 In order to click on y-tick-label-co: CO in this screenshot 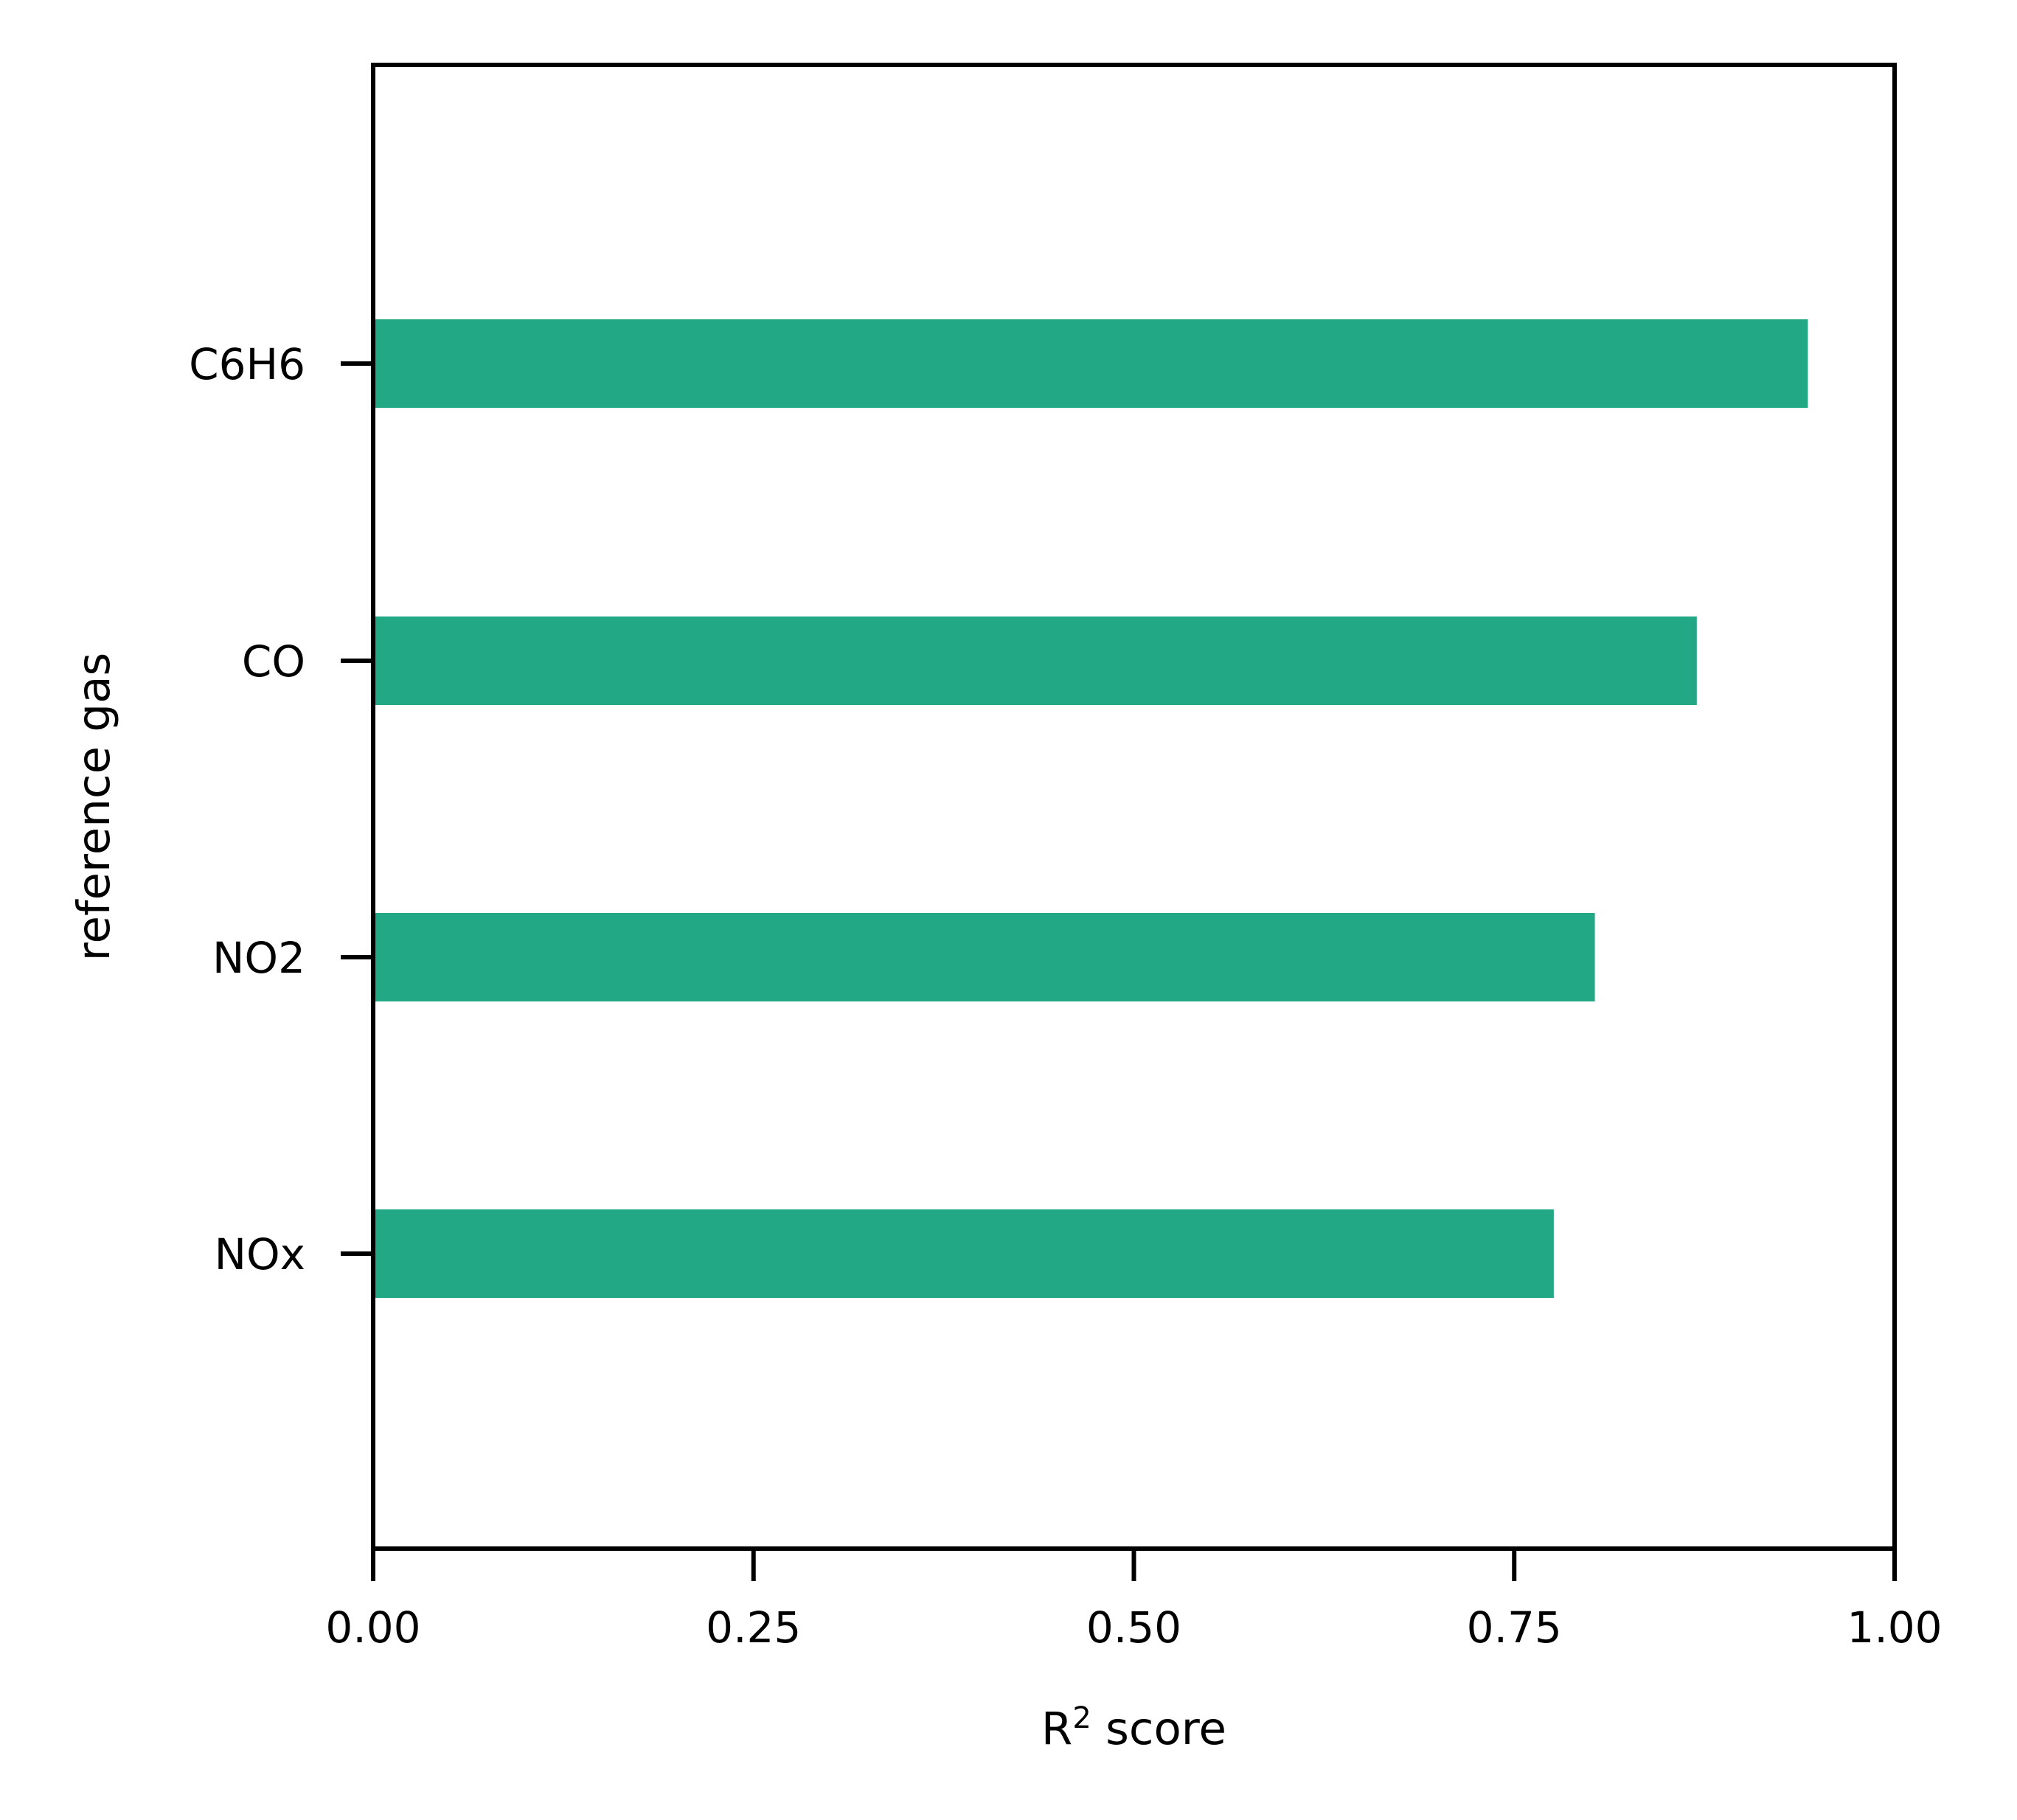, I will do `click(273, 661)`.